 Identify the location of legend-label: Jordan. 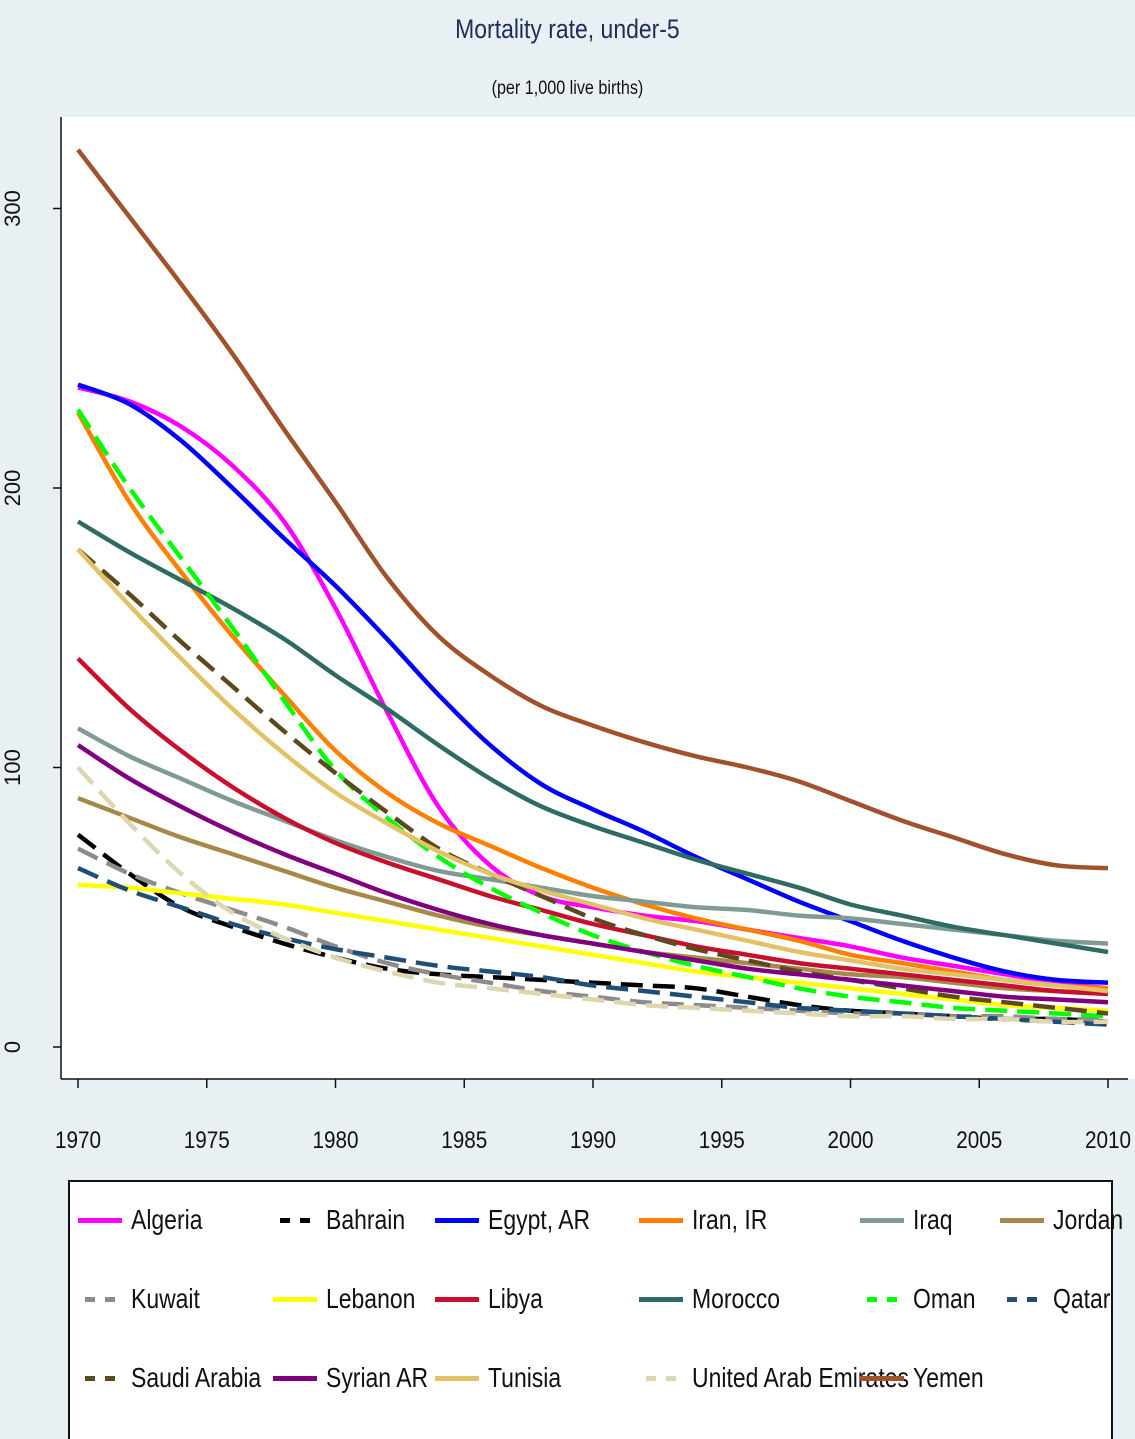
(1088, 1219).